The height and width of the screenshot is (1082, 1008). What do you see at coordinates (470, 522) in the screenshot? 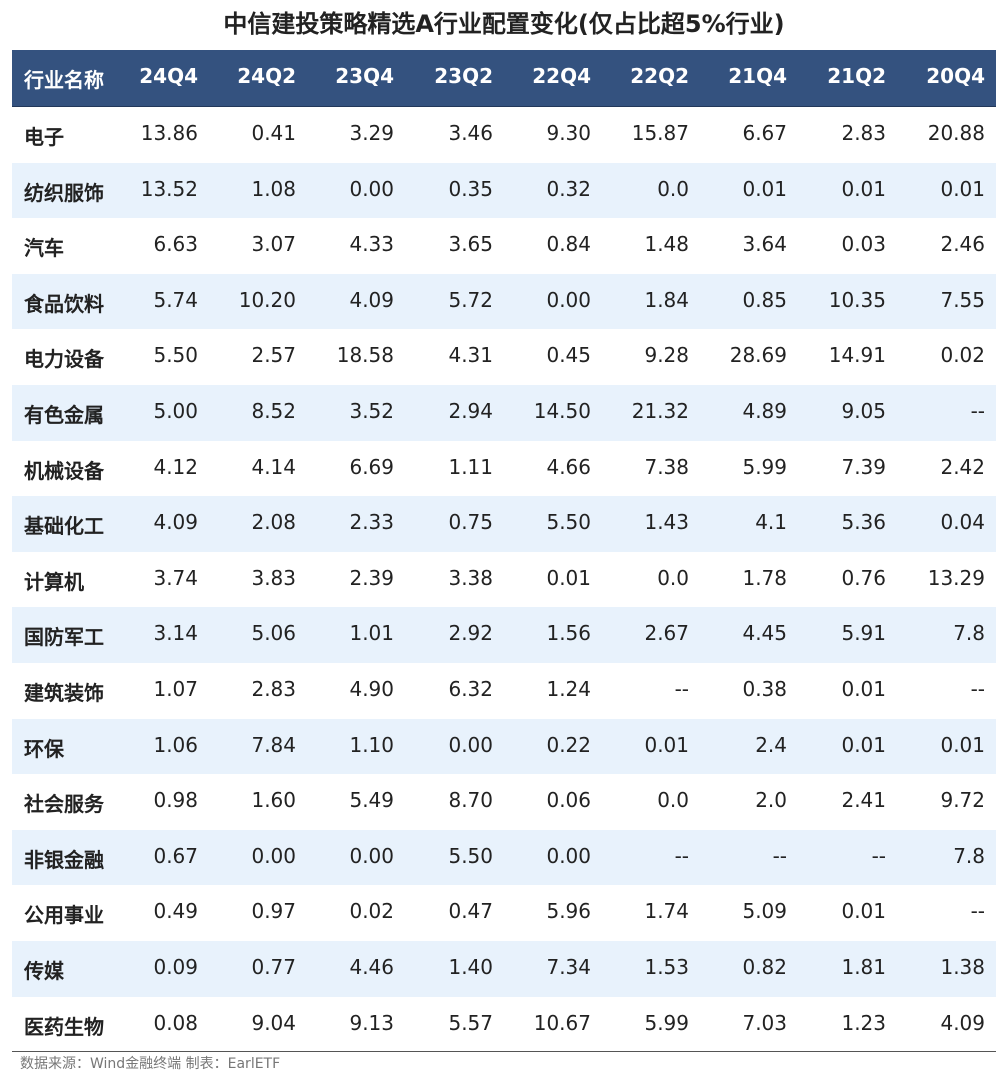
I see `table-cell: 0.75` at bounding box center [470, 522].